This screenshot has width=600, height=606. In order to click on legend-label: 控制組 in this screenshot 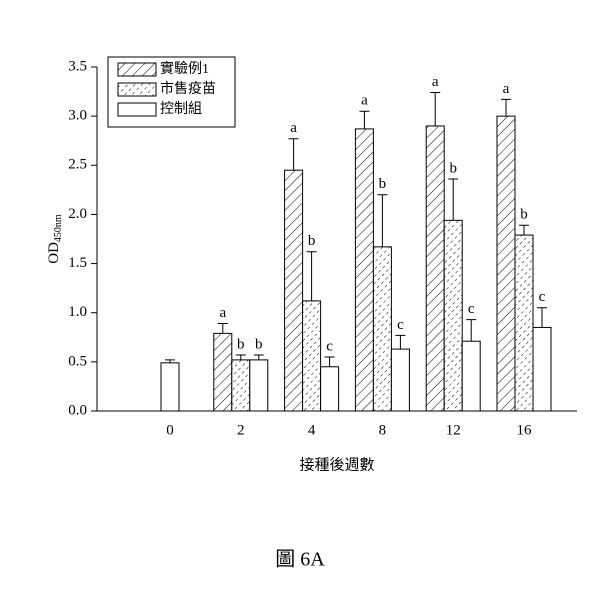, I will do `click(181, 109)`.